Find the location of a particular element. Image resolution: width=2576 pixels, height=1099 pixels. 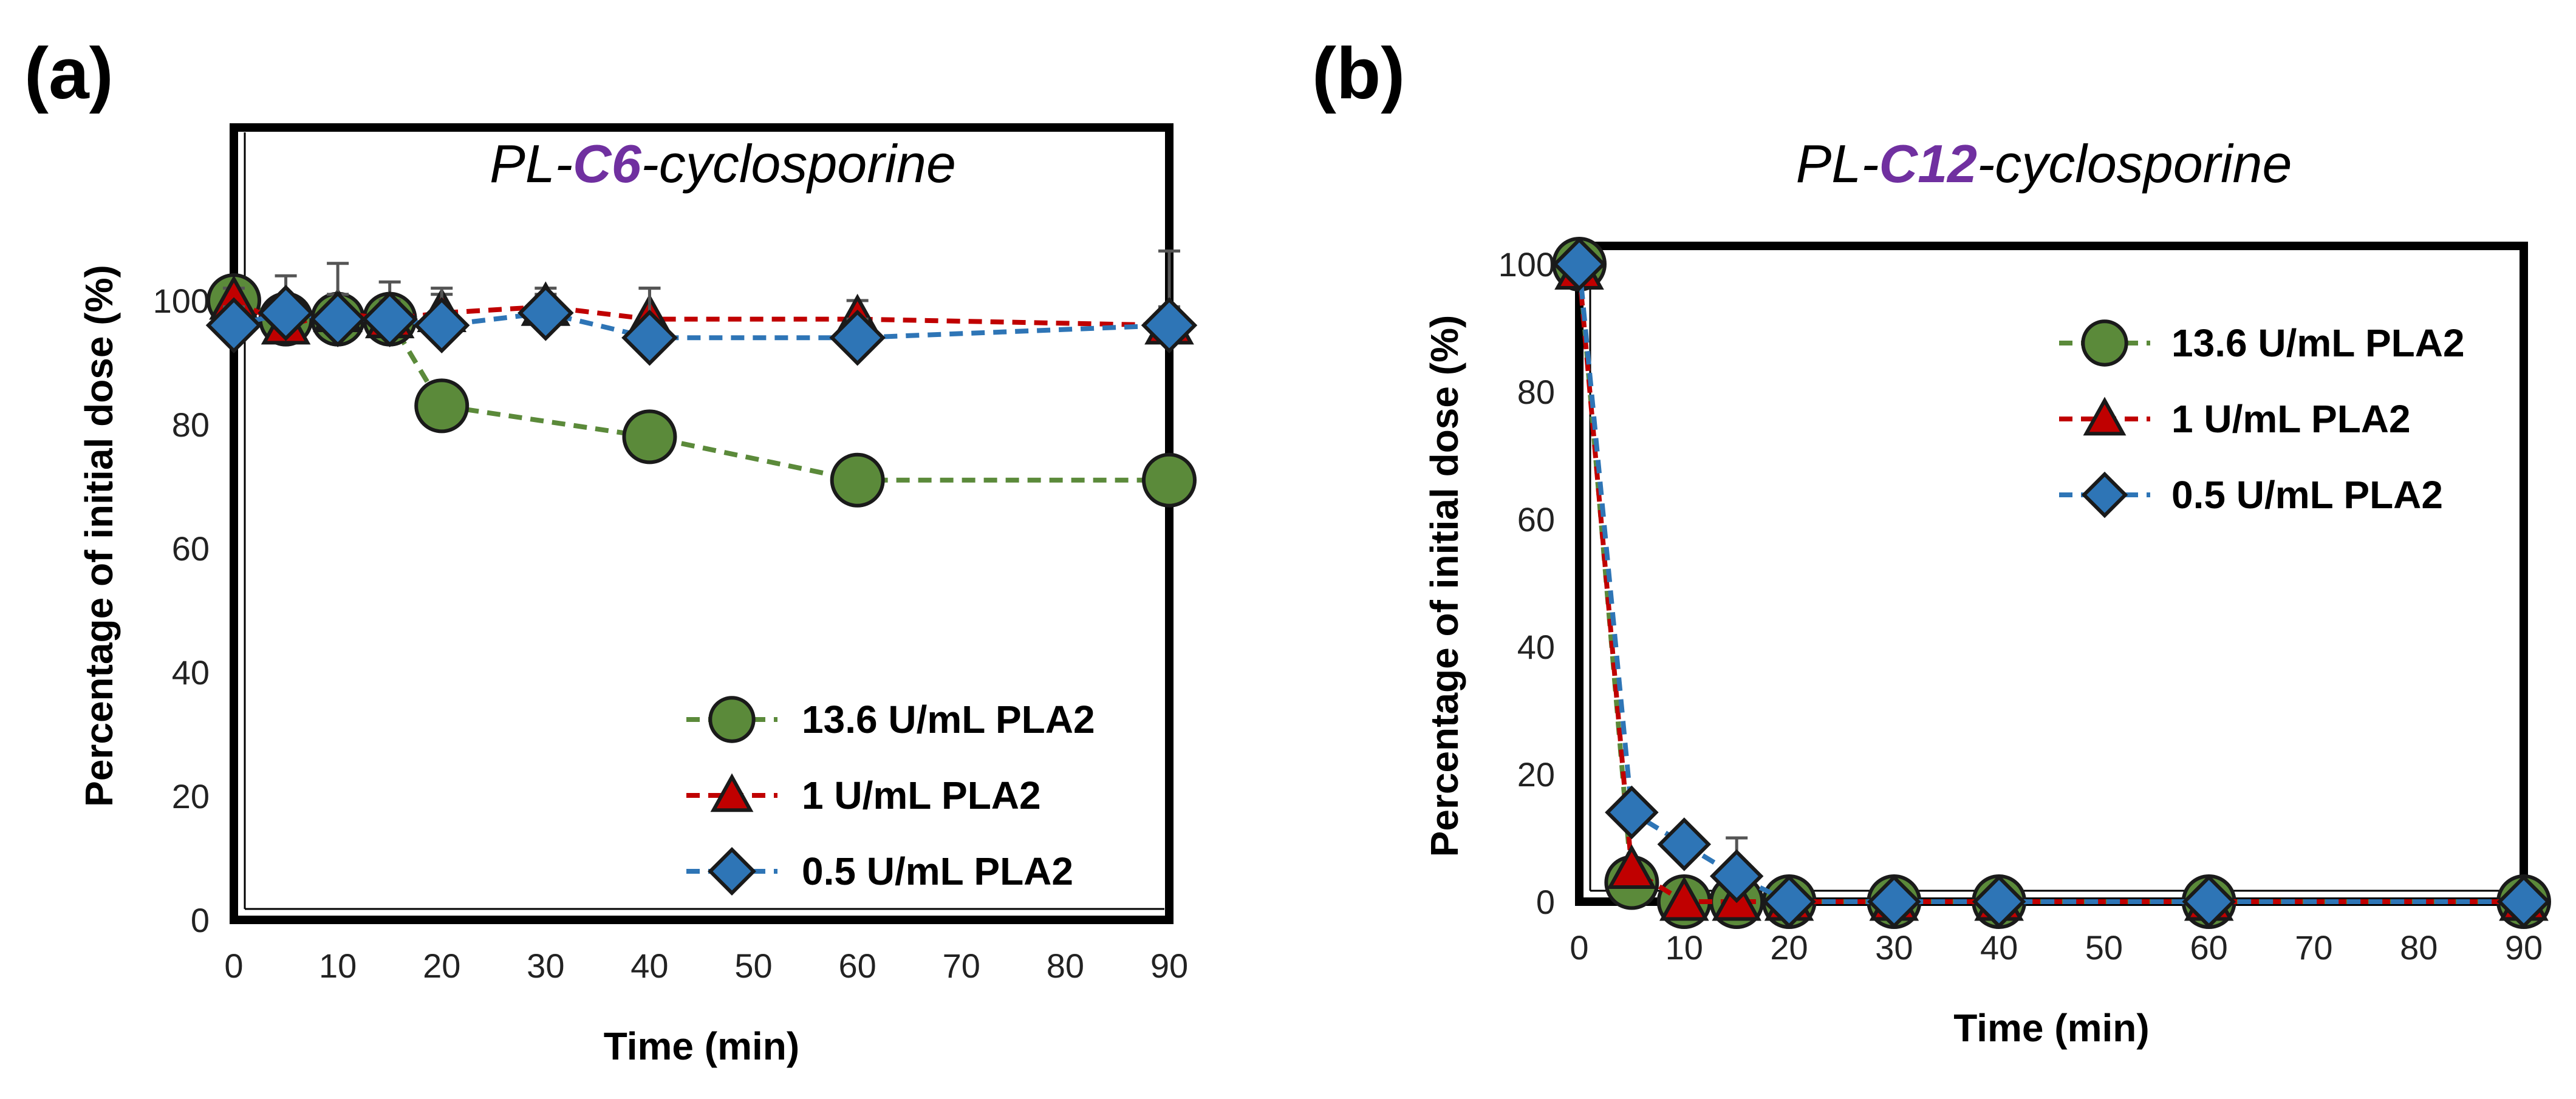

y-axis-title-b: Percentage of initial dose (%) is located at coordinates (1444, 586).